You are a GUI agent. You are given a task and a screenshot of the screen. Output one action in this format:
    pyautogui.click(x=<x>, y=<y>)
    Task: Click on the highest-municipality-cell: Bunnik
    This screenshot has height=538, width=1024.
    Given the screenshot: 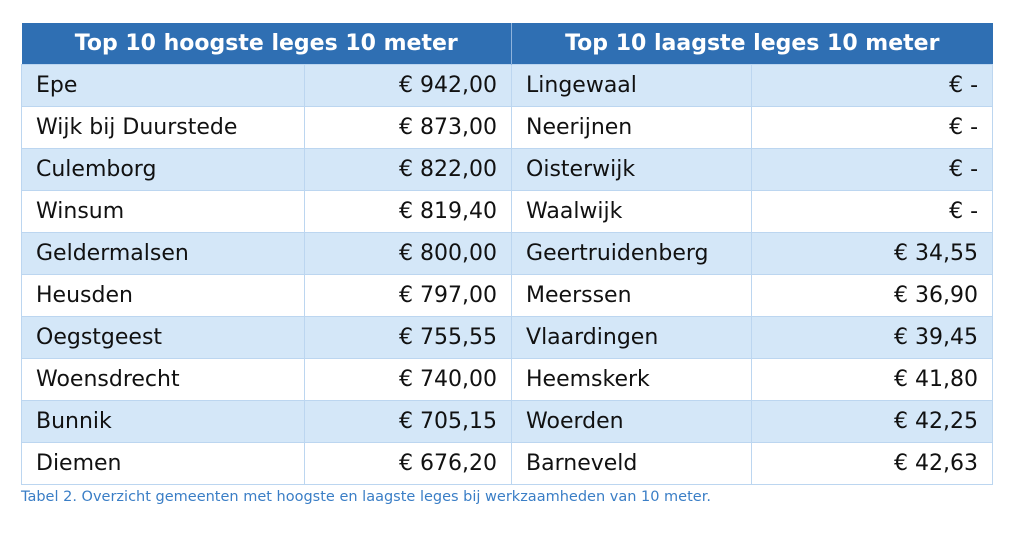 What is the action you would take?
    pyautogui.click(x=163, y=421)
    